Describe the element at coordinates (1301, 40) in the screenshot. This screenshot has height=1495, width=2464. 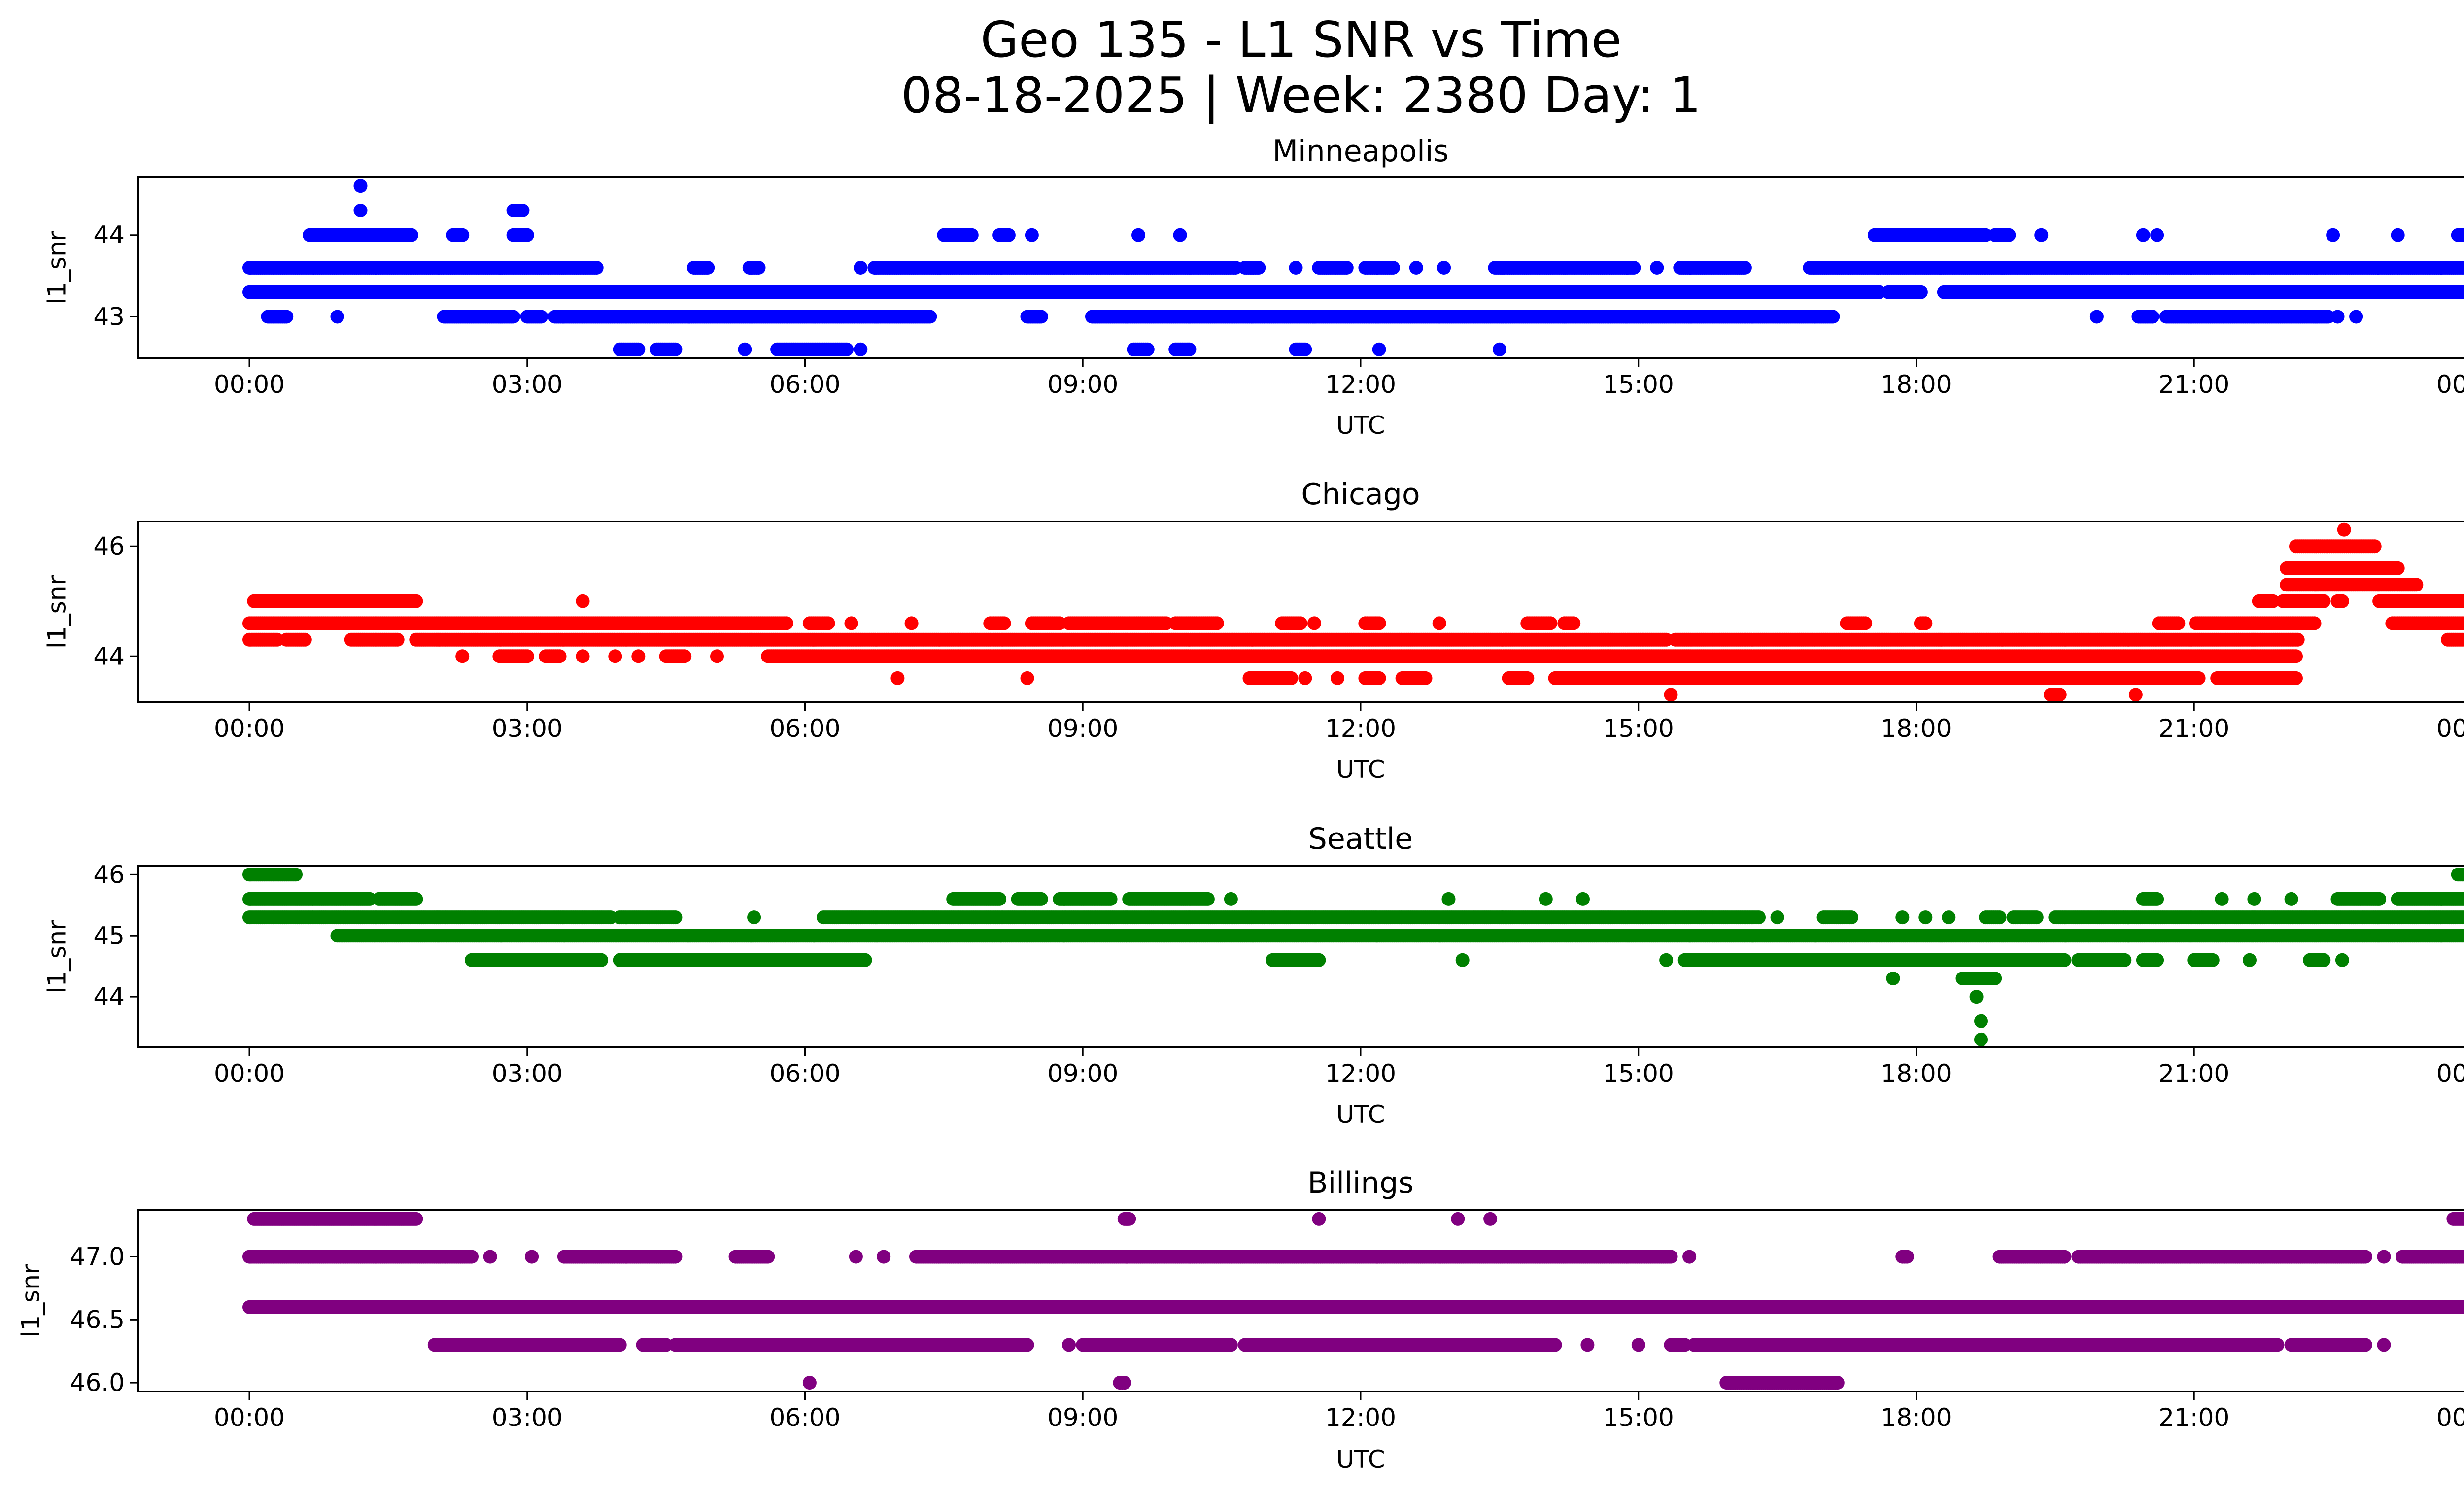
I see `figure-title: Geo 135 - L1 SNR vs Time` at that location.